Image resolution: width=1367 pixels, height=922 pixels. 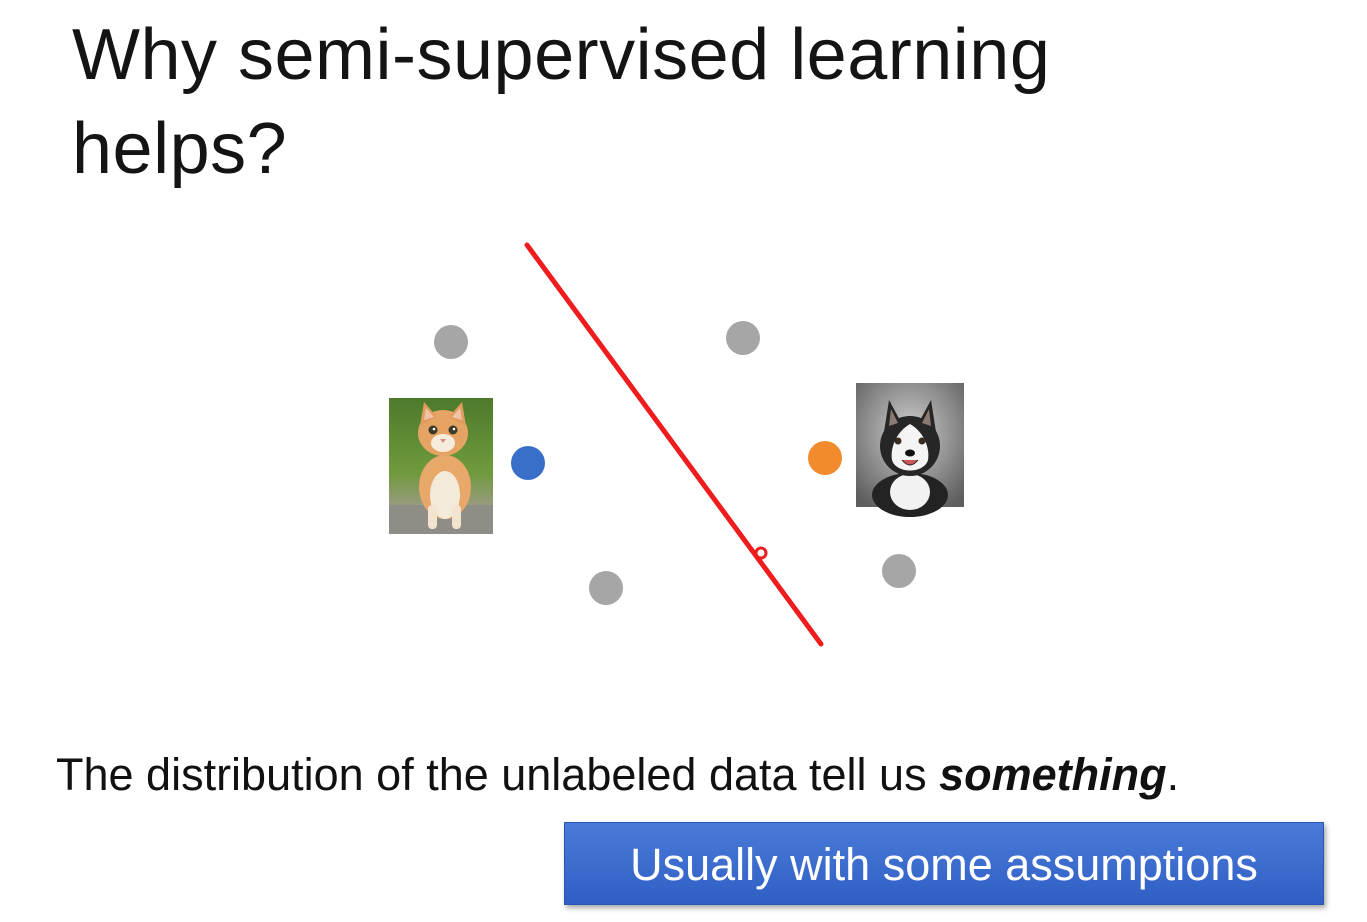 What do you see at coordinates (1053, 774) in the screenshot?
I see `caption-emphasis: something` at bounding box center [1053, 774].